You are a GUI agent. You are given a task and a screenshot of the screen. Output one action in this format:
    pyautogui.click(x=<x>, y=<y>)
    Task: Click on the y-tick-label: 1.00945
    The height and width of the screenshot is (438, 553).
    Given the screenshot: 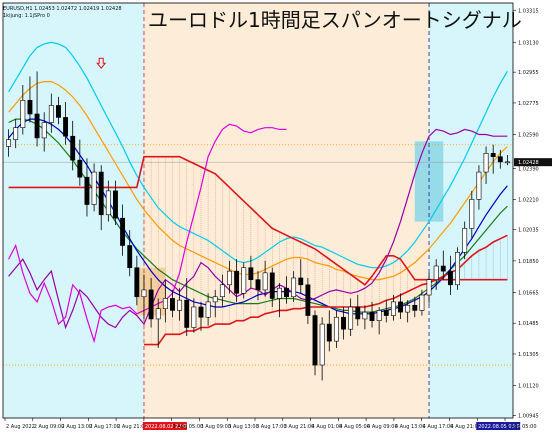 What is the action you would take?
    pyautogui.click(x=528, y=416)
    